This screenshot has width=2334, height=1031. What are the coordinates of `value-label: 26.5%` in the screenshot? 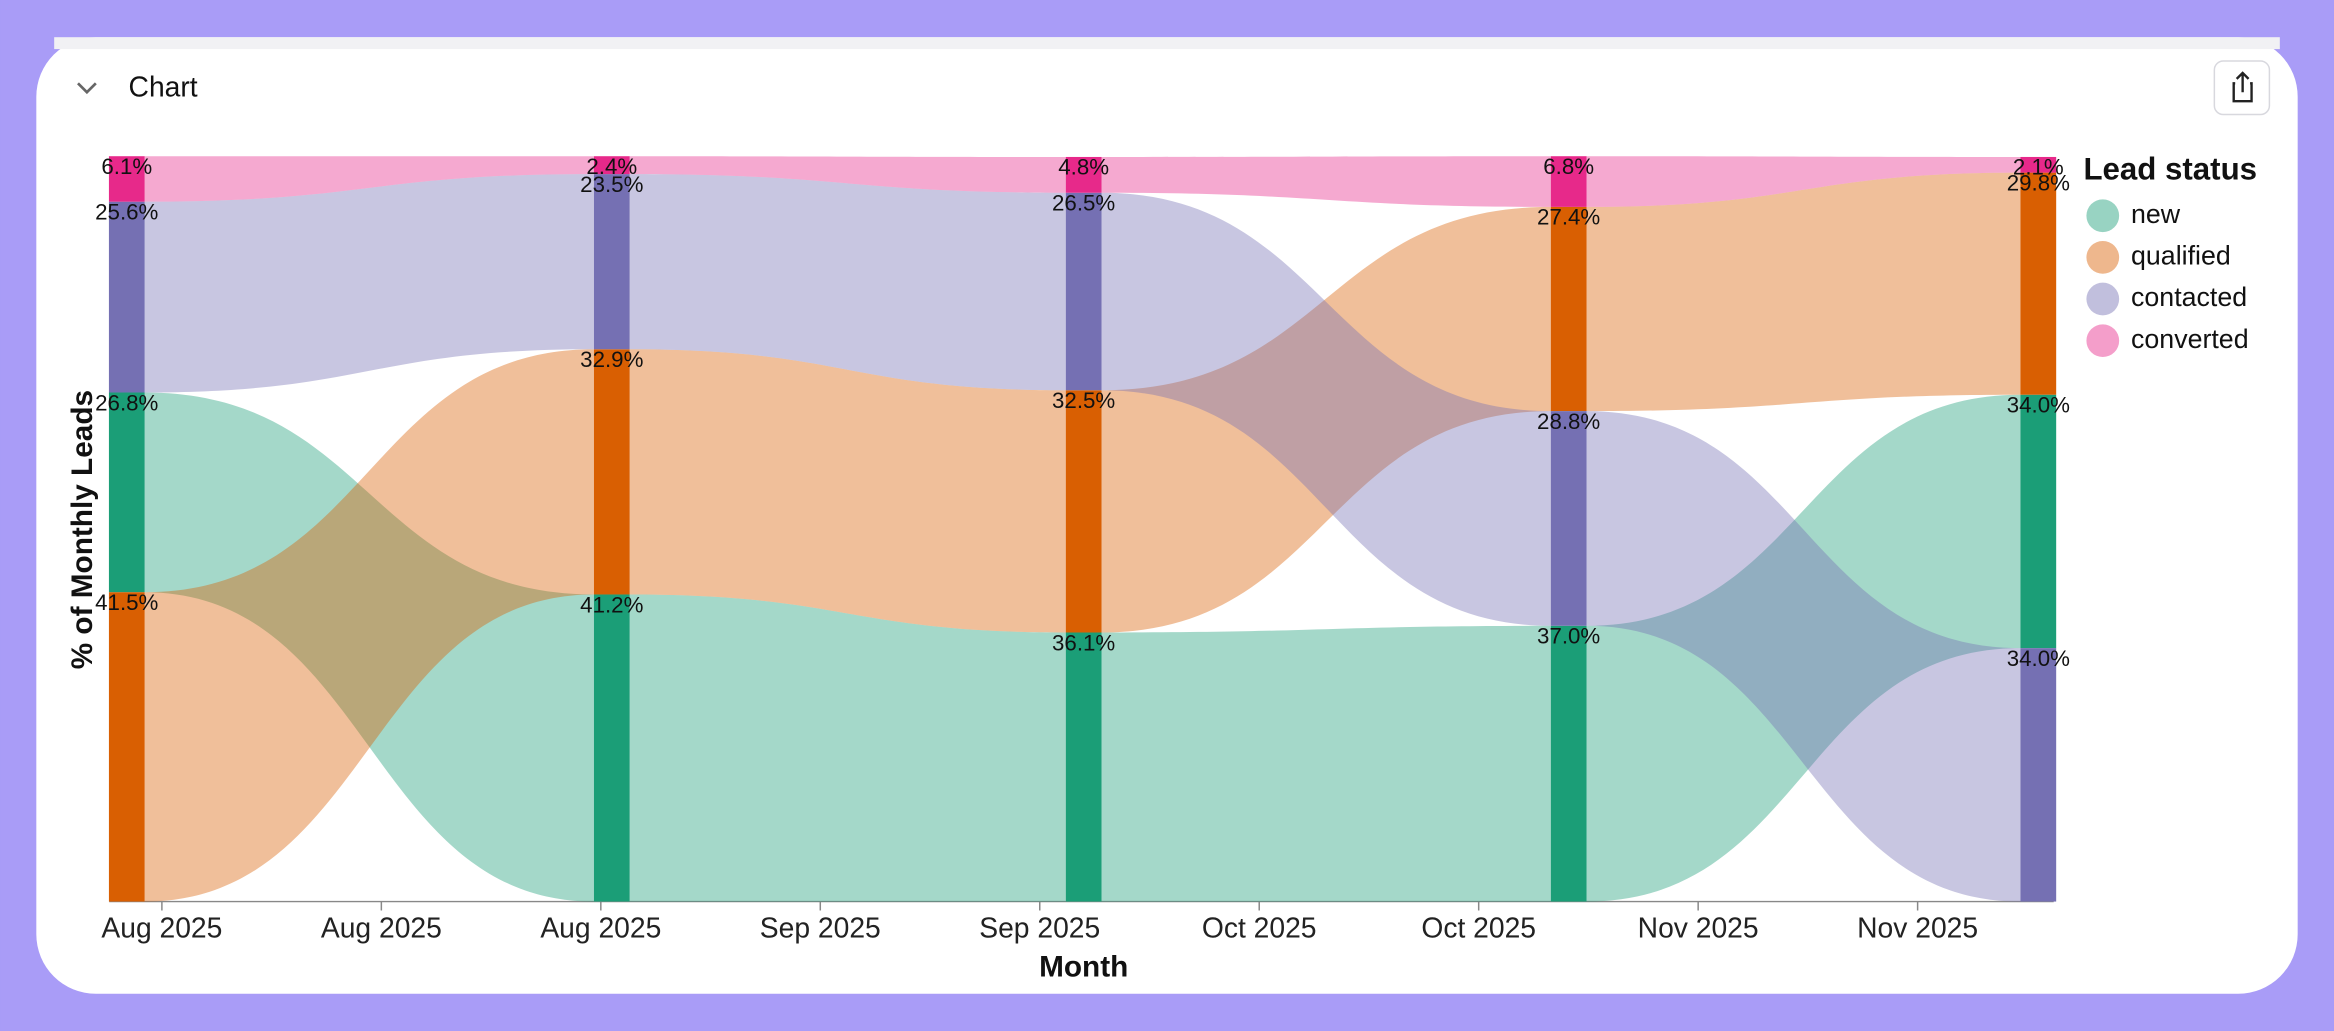 It's located at (1083, 203).